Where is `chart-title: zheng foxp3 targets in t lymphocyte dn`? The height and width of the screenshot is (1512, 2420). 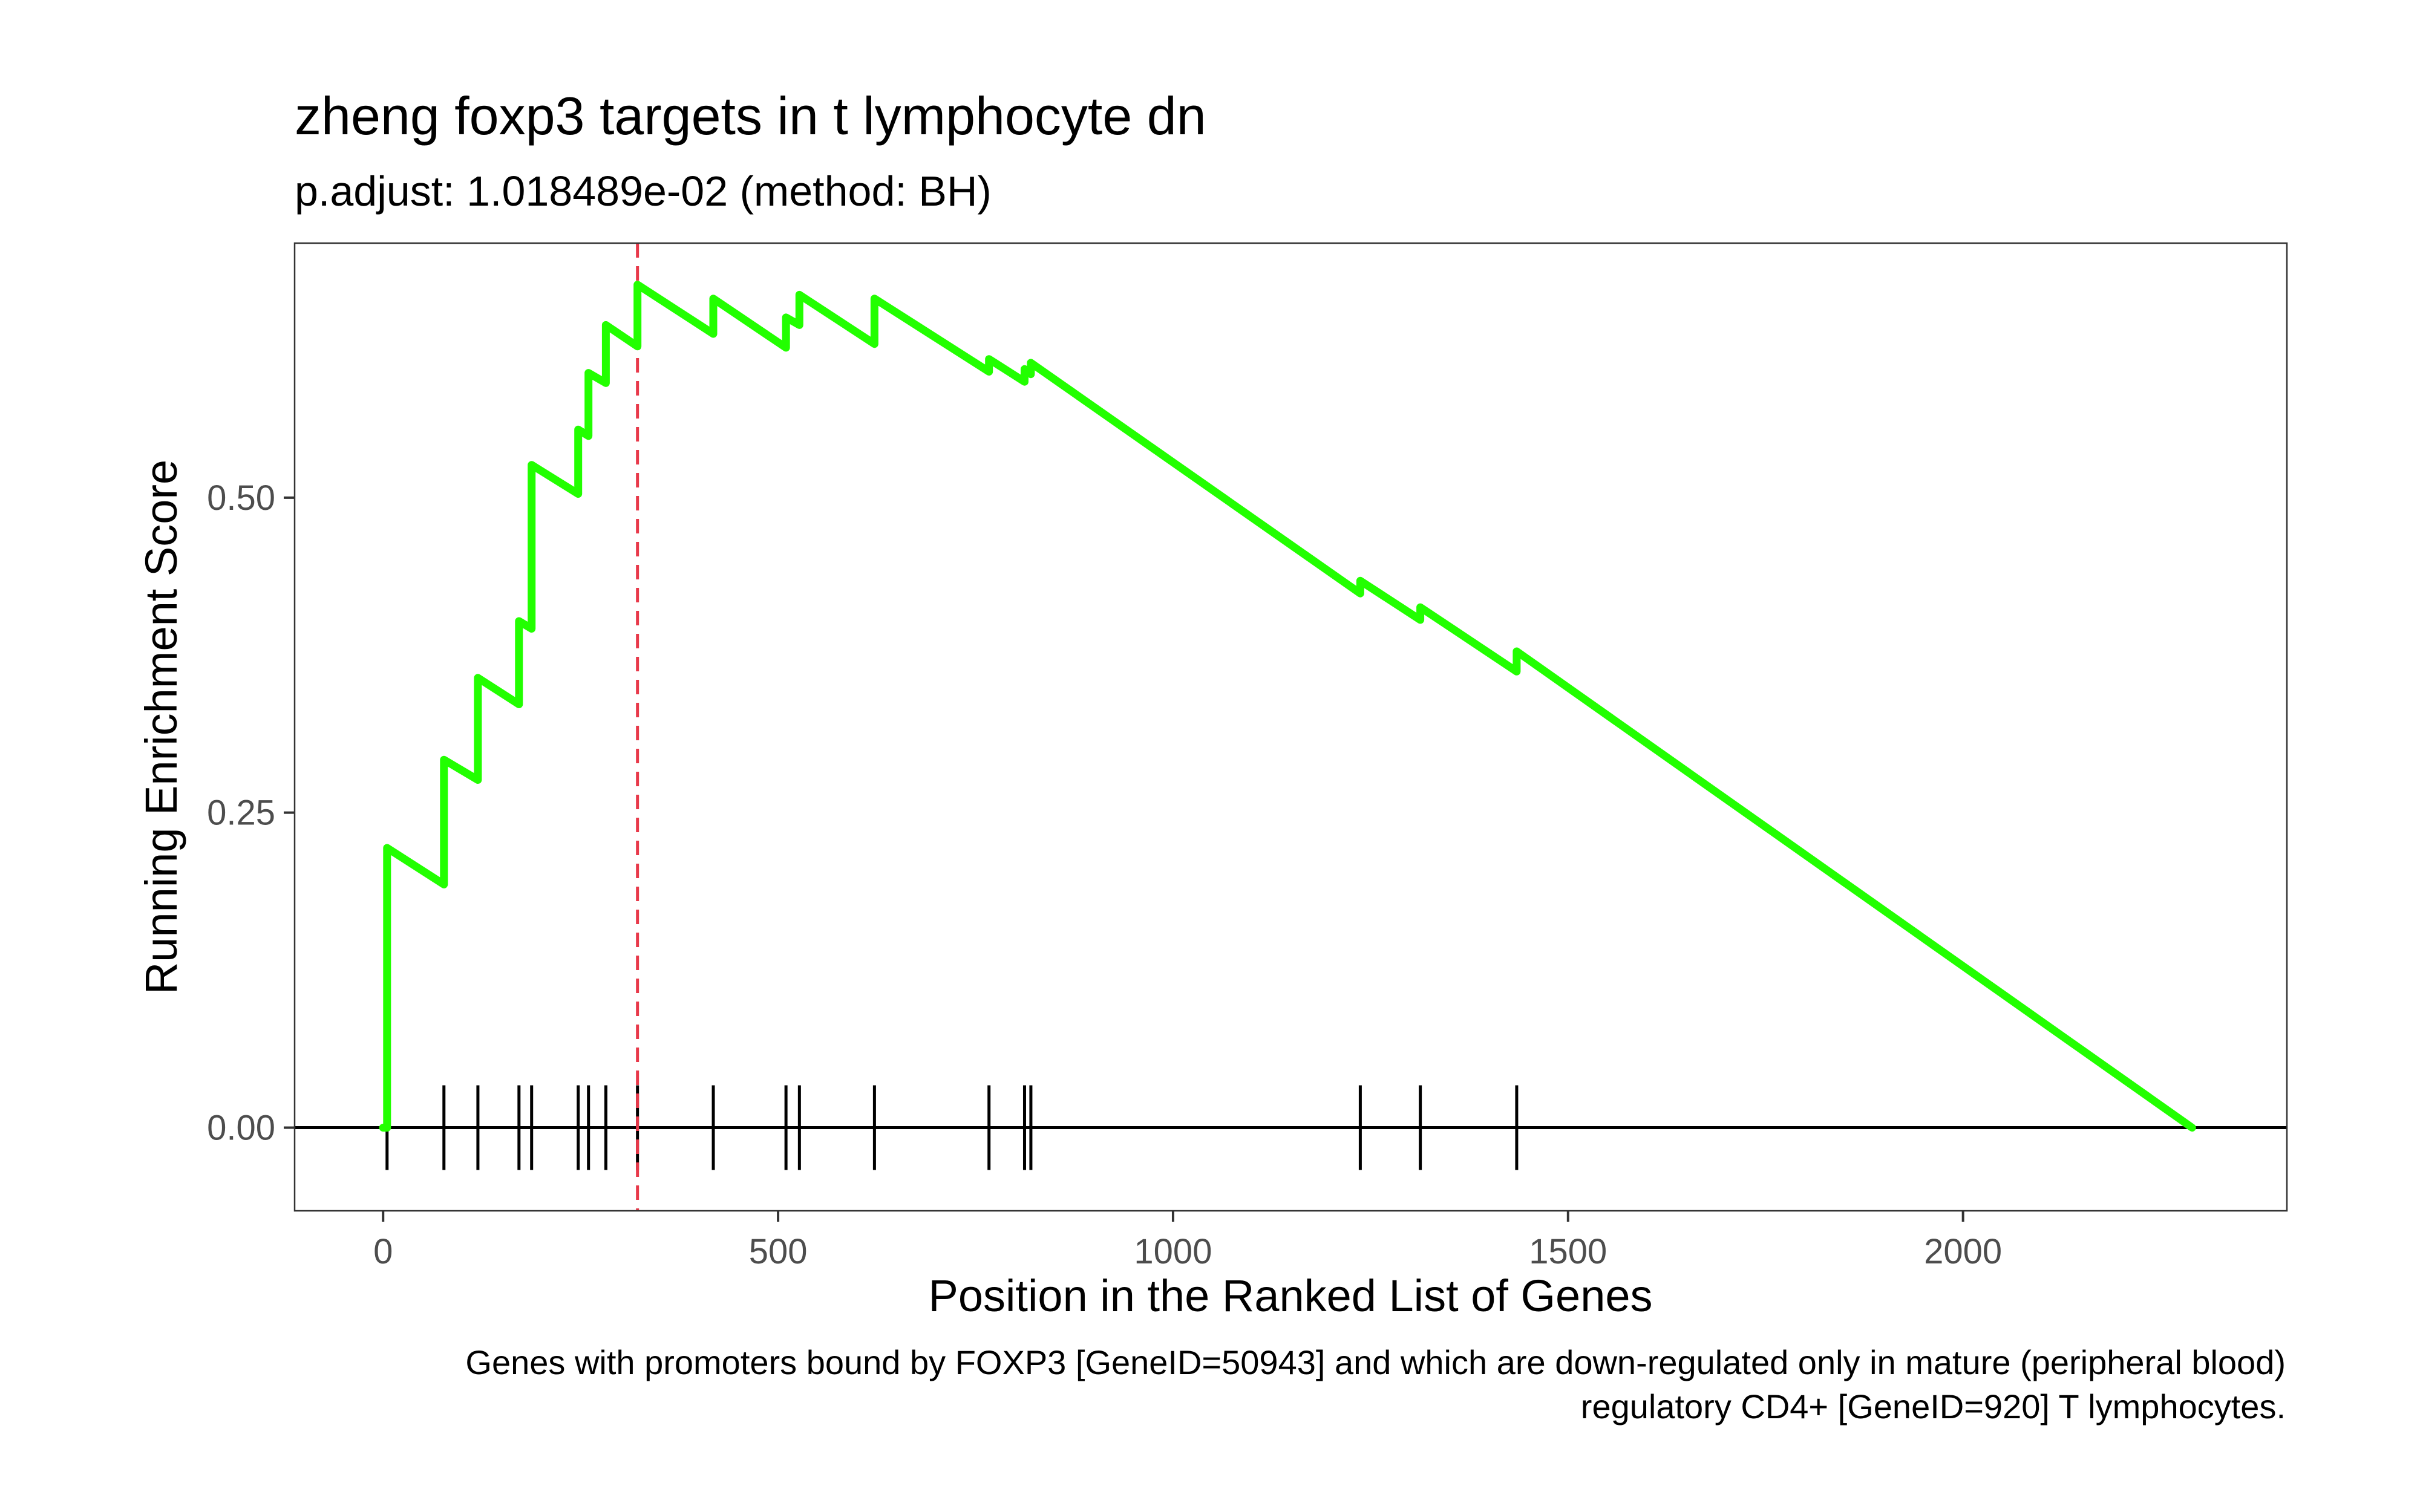 chart-title: zheng foxp3 targets in t lymphocyte dn is located at coordinates (750, 116).